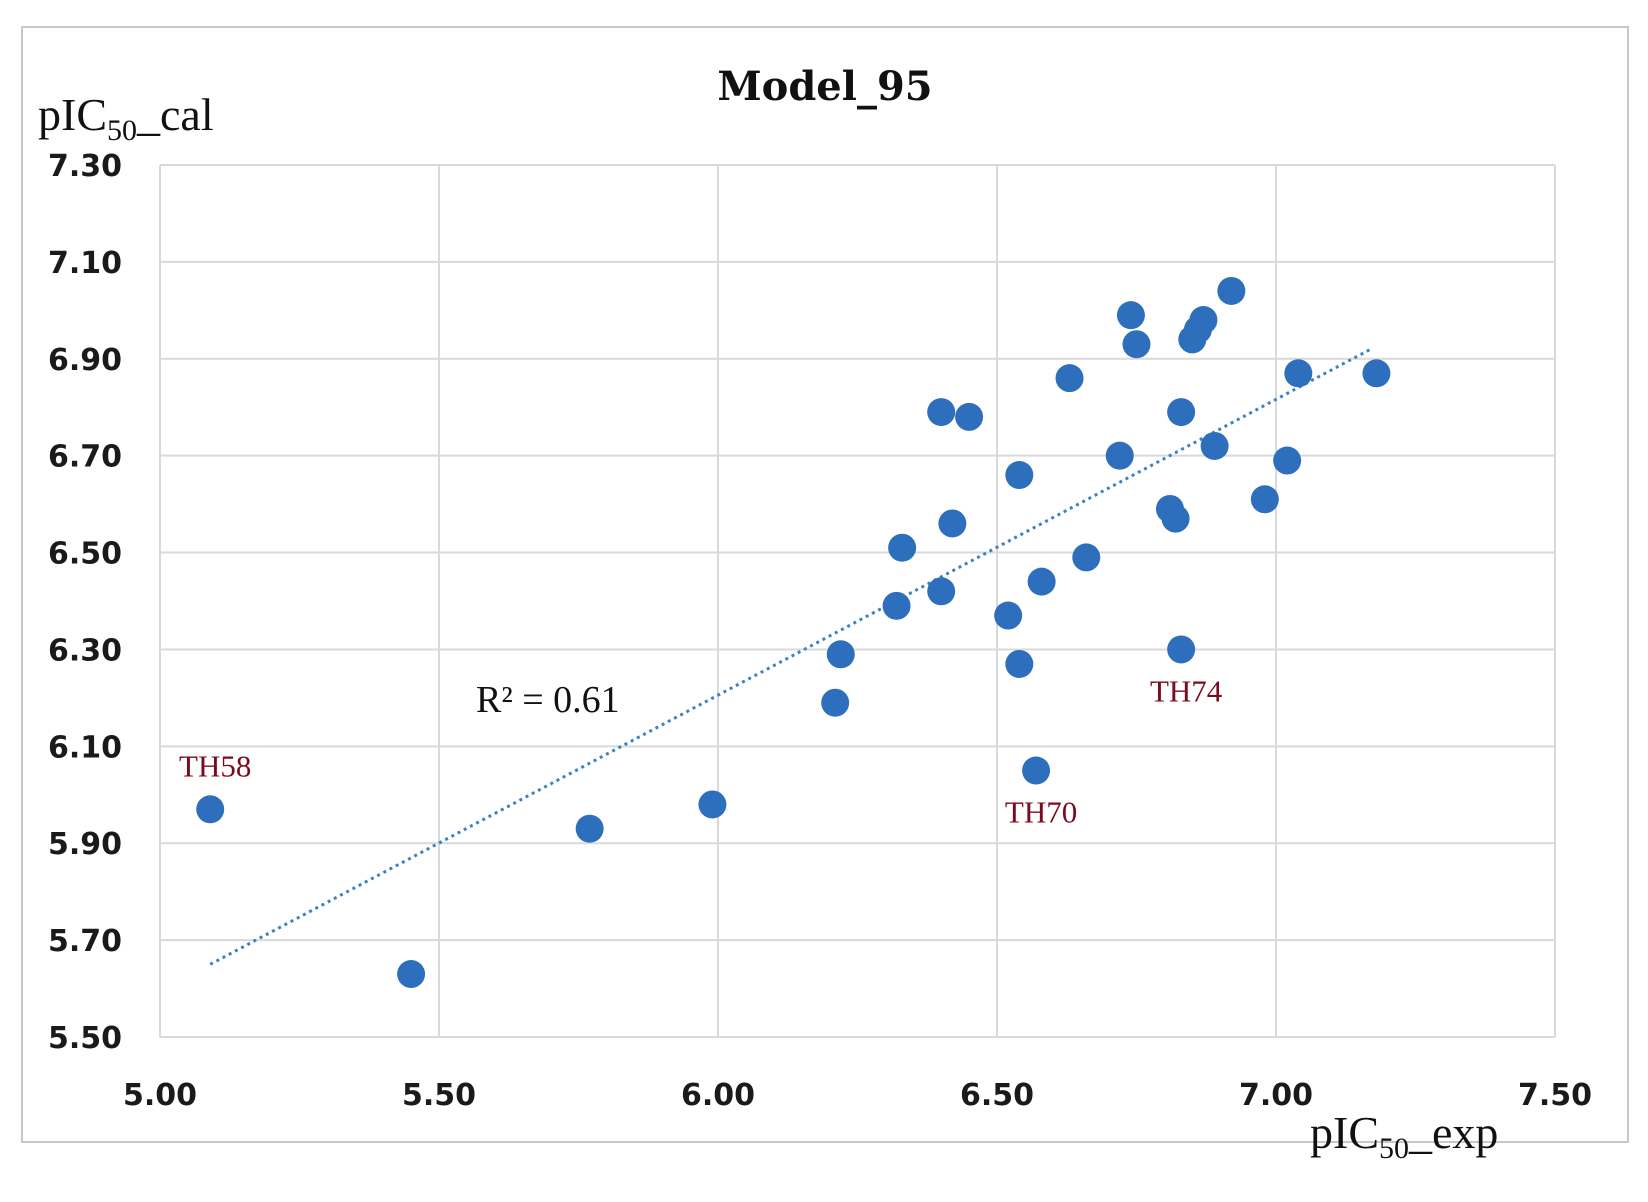 Image resolution: width=1648 pixels, height=1202 pixels. What do you see at coordinates (1186, 690) in the screenshot?
I see `point-annotation: TH74` at bounding box center [1186, 690].